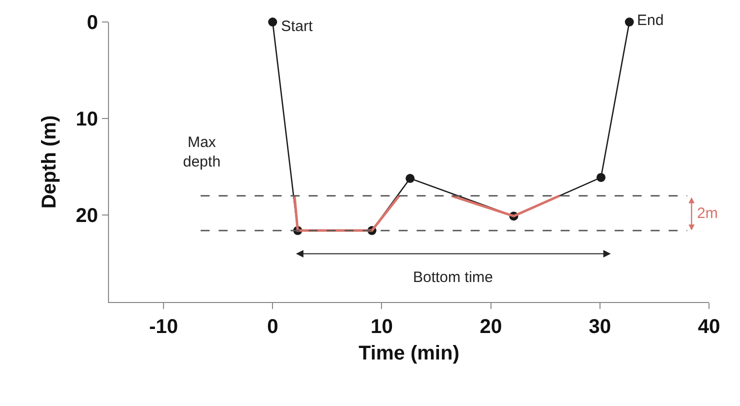 This screenshot has width=740, height=406. Describe the element at coordinates (409, 353) in the screenshot. I see `x-axis-title: Time (min)` at that location.